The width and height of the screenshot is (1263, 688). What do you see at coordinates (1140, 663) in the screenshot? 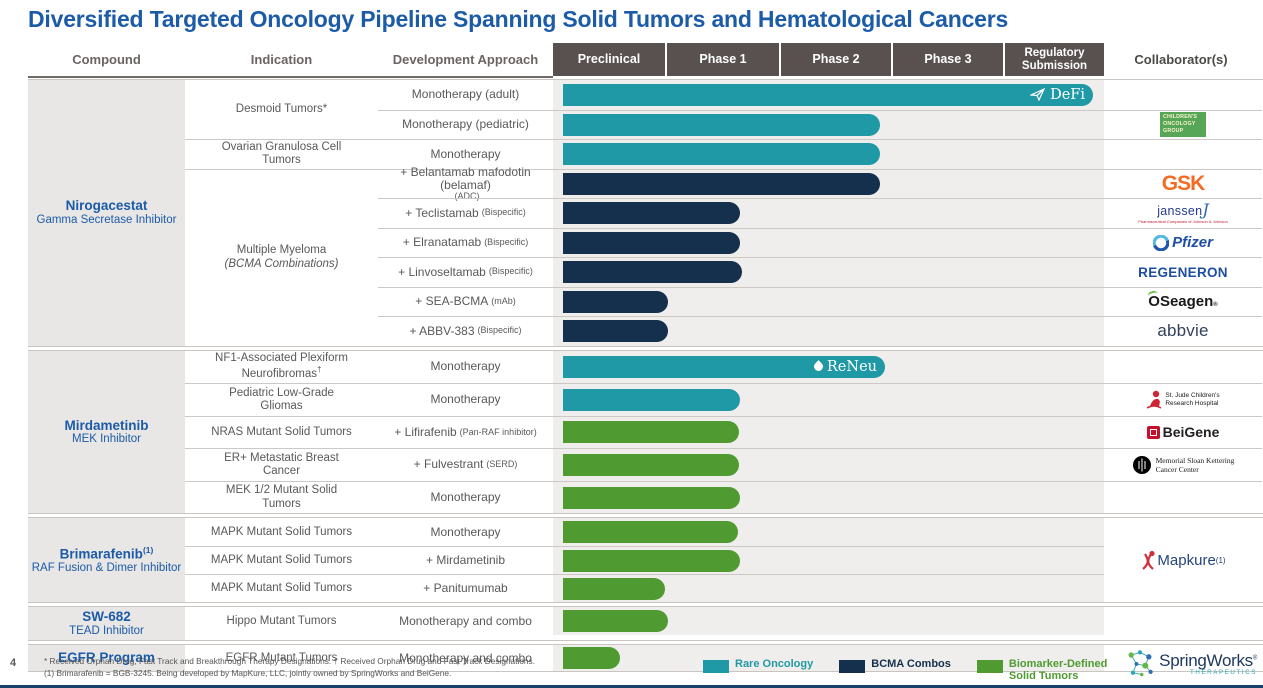
I see `springworks-molecule-icon` at bounding box center [1140, 663].